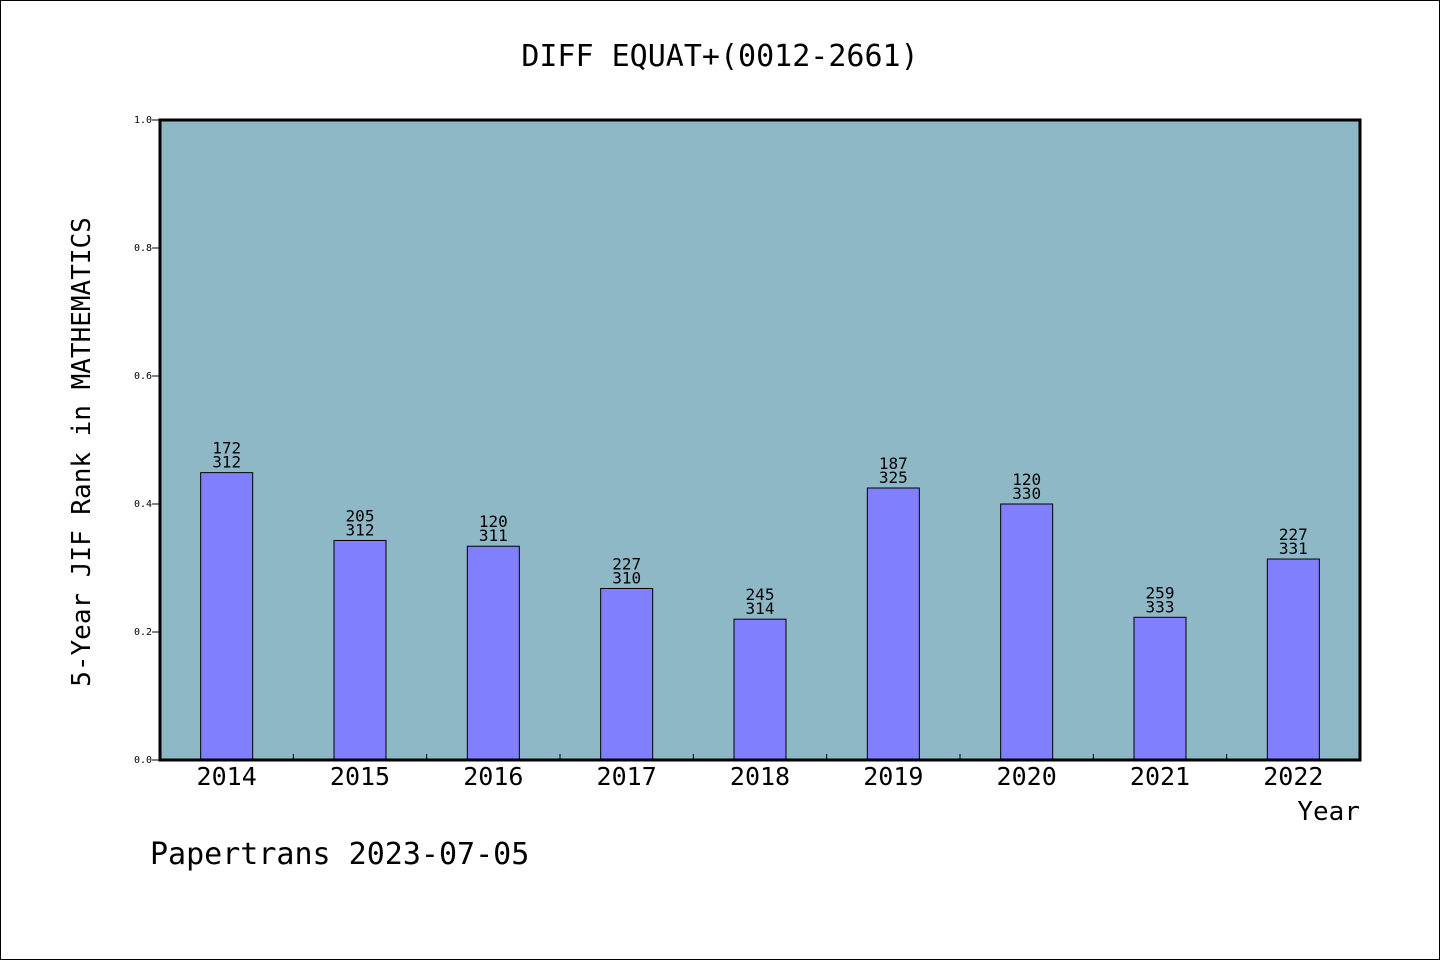 The image size is (1440, 960). I want to click on data-label-total-2021: 333, so click(1160, 606).